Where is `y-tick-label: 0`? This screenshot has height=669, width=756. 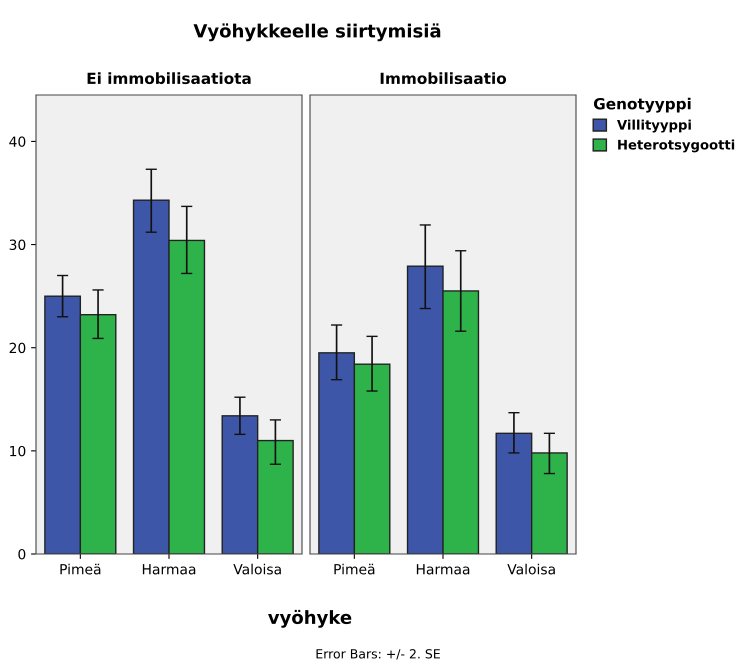 y-tick-label: 0 is located at coordinates (22, 554).